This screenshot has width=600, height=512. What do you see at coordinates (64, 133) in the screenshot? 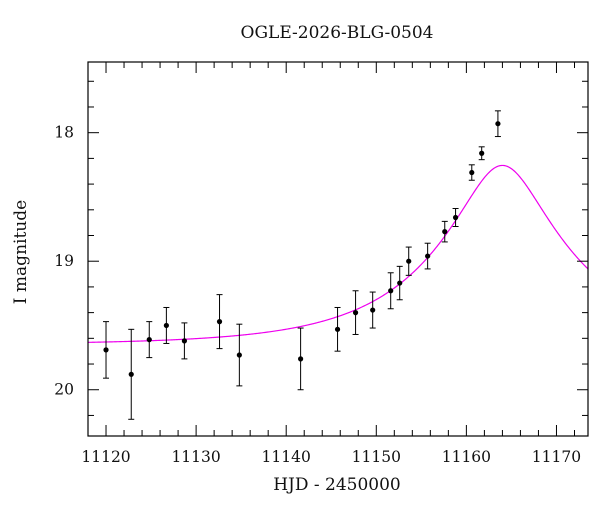
I see `y-tick-label: 18` at bounding box center [64, 133].